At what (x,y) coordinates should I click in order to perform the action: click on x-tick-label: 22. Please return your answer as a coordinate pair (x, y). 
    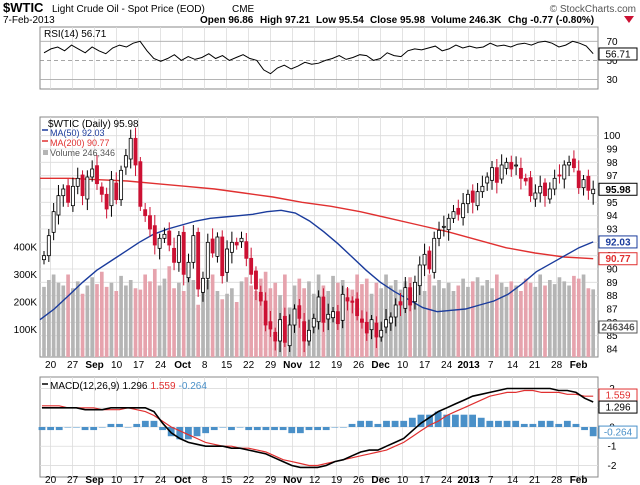
    Looking at the image, I should click on (249, 365).